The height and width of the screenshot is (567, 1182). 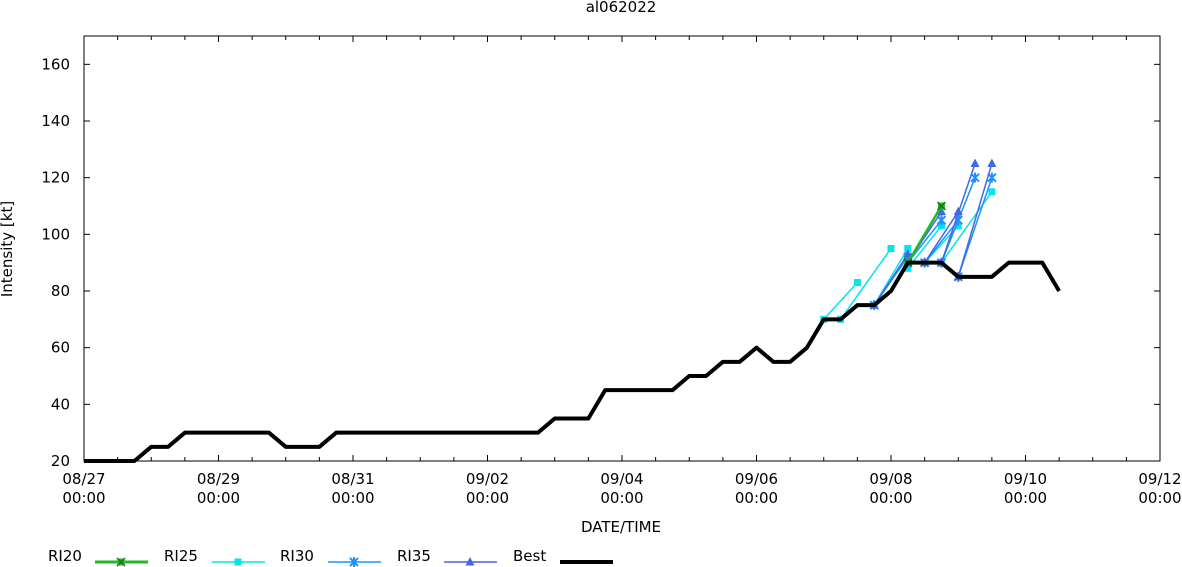 What do you see at coordinates (756, 479) in the screenshot?
I see `x-tick-date: 09/06` at bounding box center [756, 479].